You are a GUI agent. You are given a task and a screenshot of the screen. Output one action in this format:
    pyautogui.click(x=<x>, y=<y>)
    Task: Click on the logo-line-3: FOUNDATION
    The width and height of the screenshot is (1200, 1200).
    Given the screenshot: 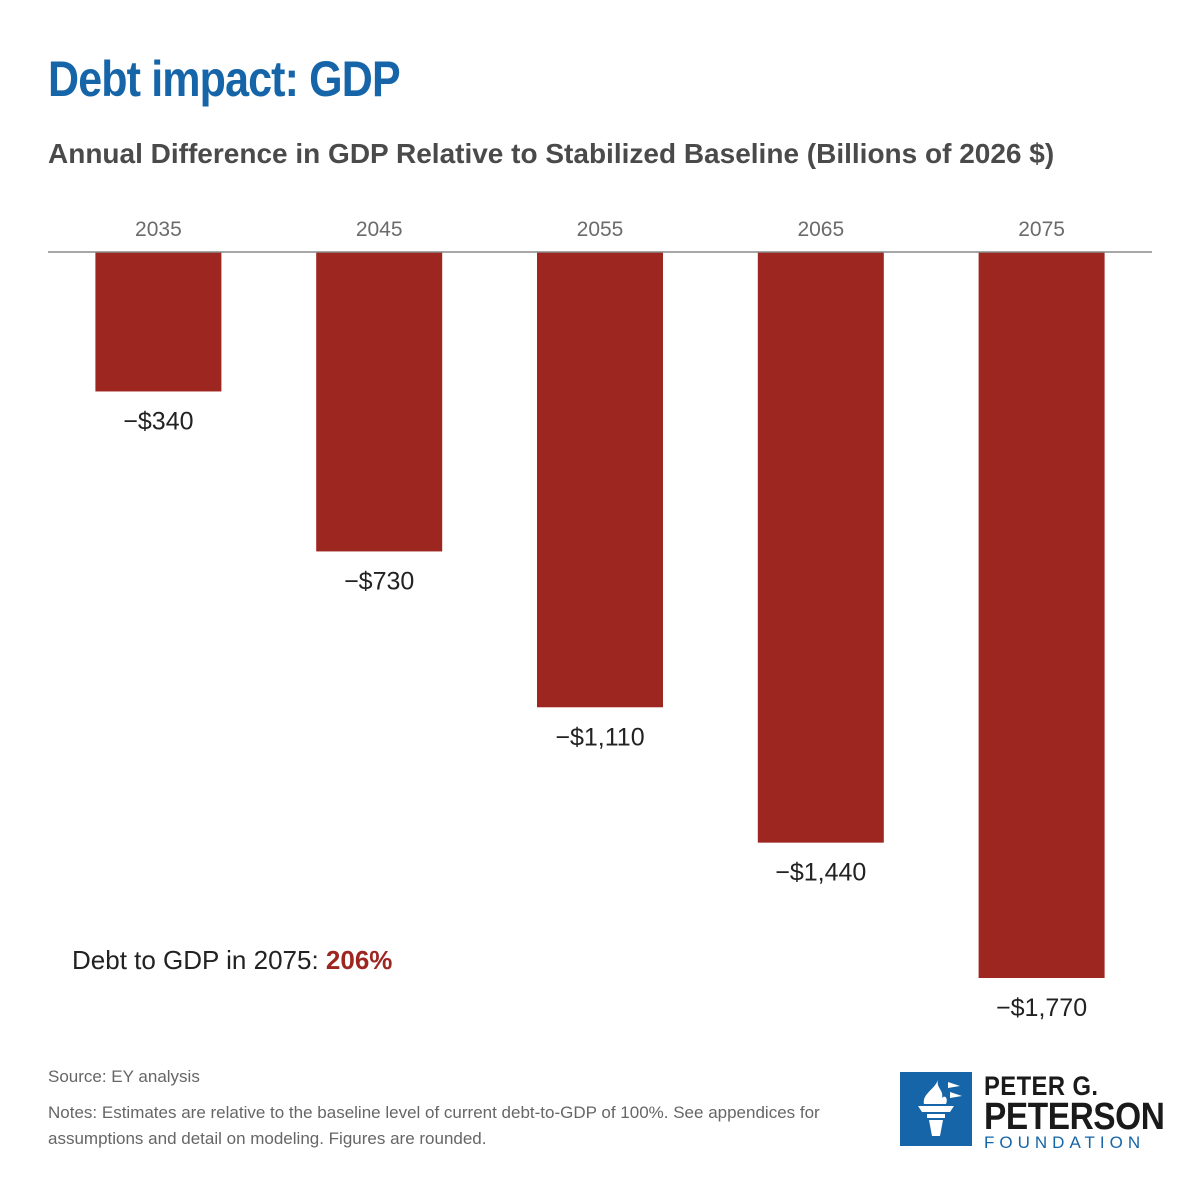 What is the action you would take?
    pyautogui.click(x=1065, y=1142)
    